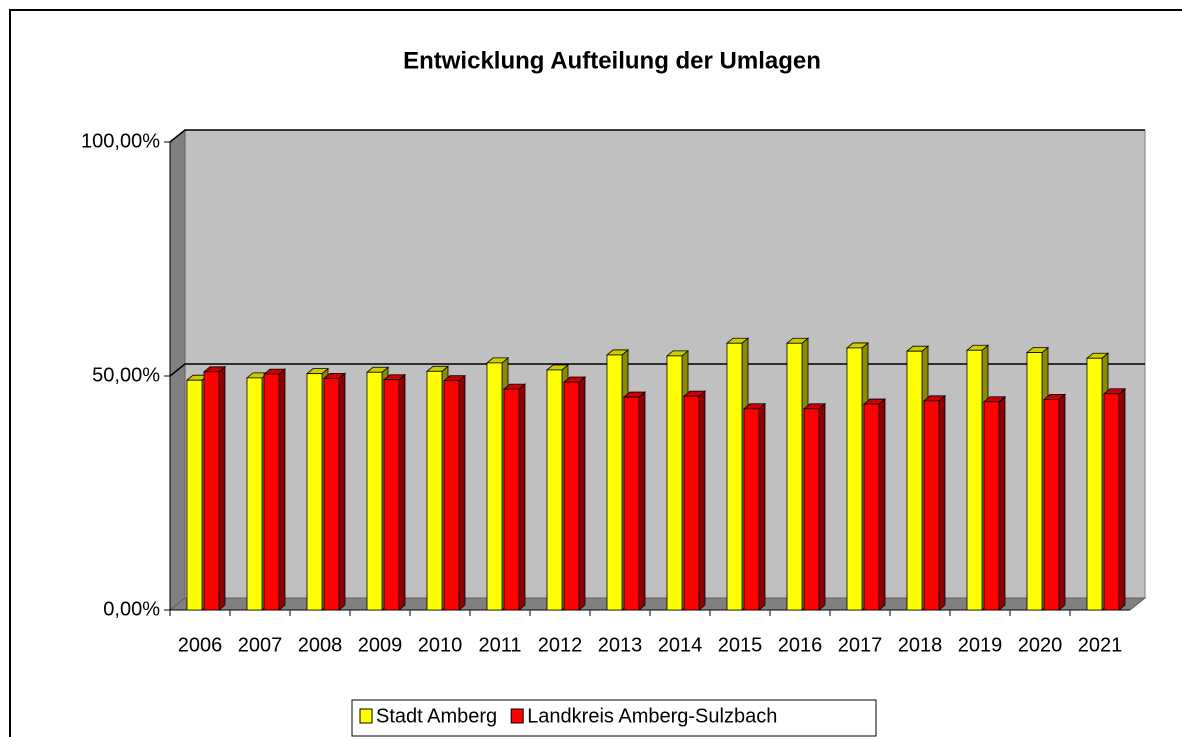 The width and height of the screenshot is (1182, 737). Describe the element at coordinates (652, 716) in the screenshot. I see `legend-label: Landkreis Amberg-Sulzbach` at that location.